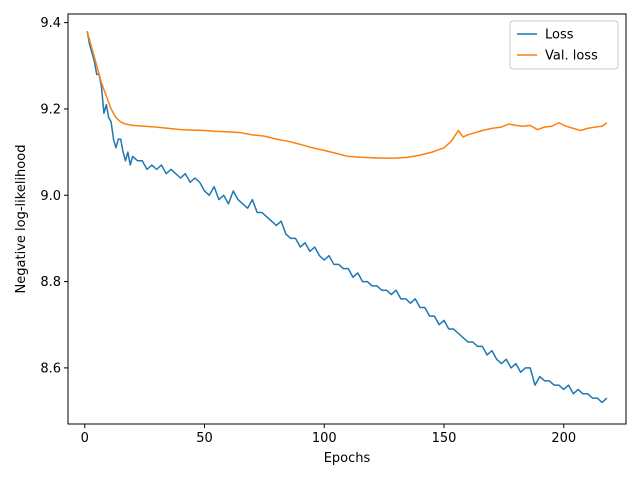 The height and width of the screenshot is (484, 640). What do you see at coordinates (50, 196) in the screenshot?
I see `y-tick-label-2: 9.0` at bounding box center [50, 196].